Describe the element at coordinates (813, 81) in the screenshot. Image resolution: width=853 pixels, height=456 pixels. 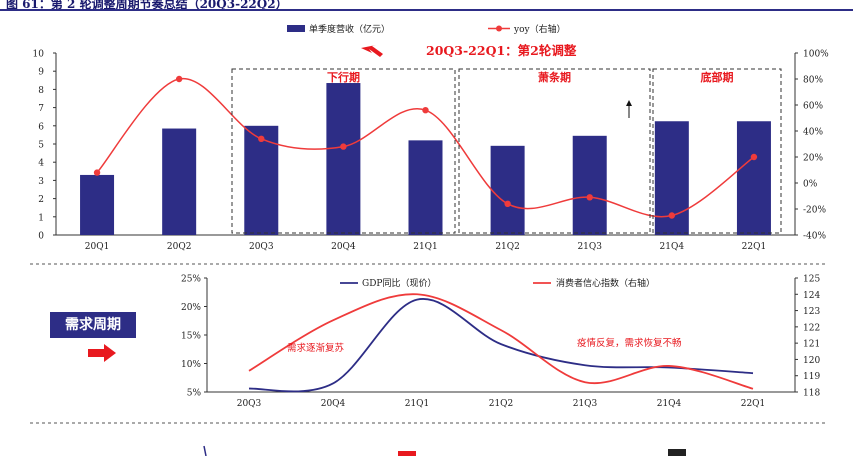
I see `y2-tick-label: 80%` at that location.